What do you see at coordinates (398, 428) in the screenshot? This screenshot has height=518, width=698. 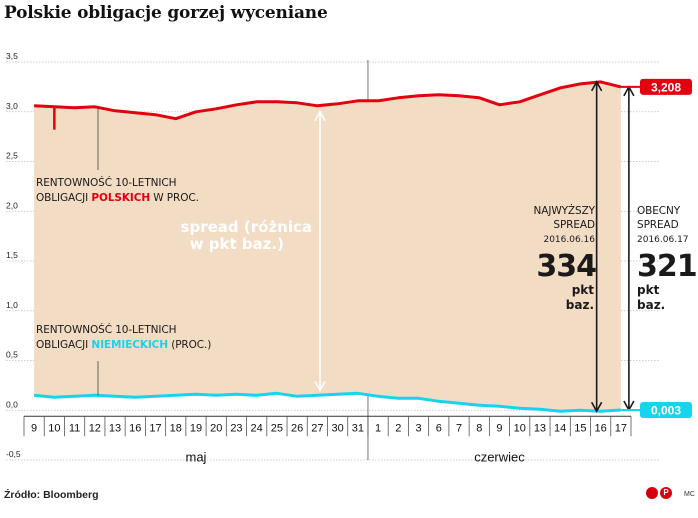 I see `x-tick-label: 2` at bounding box center [398, 428].